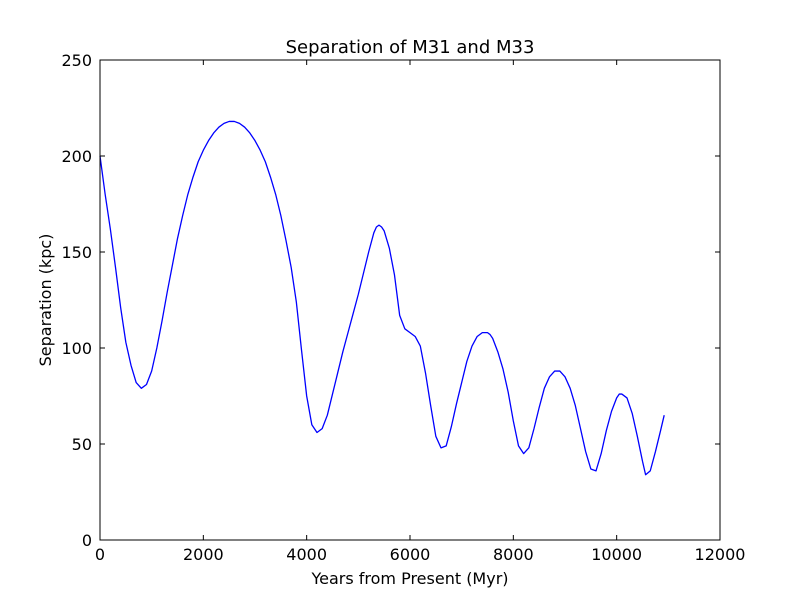 The image size is (800, 600). What do you see at coordinates (513, 554) in the screenshot?
I see `x-tick-label: 8000` at bounding box center [513, 554].